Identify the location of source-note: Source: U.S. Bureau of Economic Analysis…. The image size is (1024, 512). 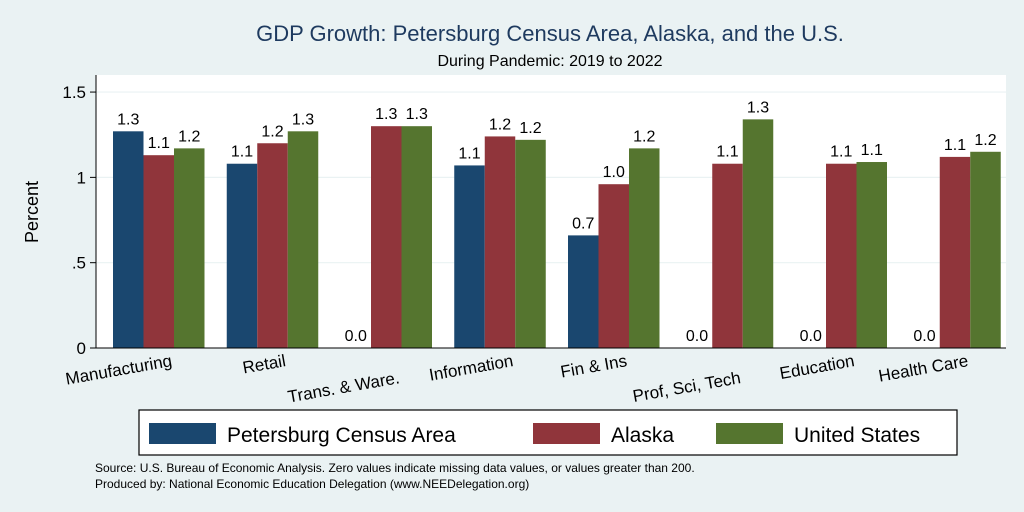
(395, 468).